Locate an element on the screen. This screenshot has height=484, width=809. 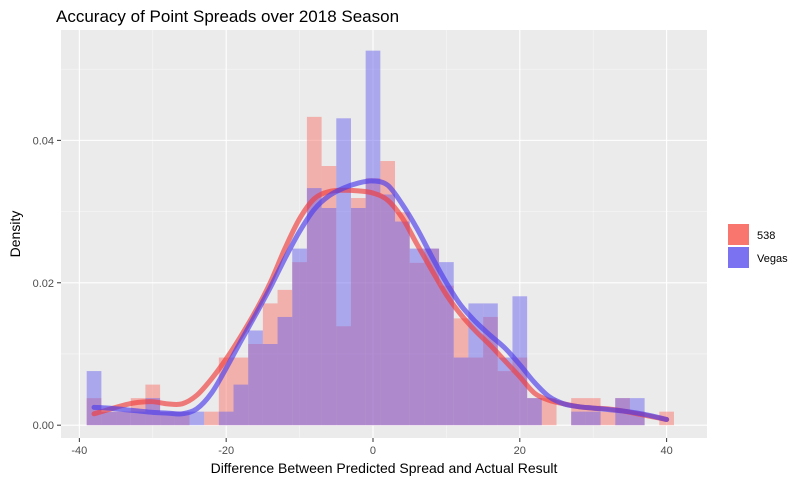
x-tick-label: -20 is located at coordinates (226, 451).